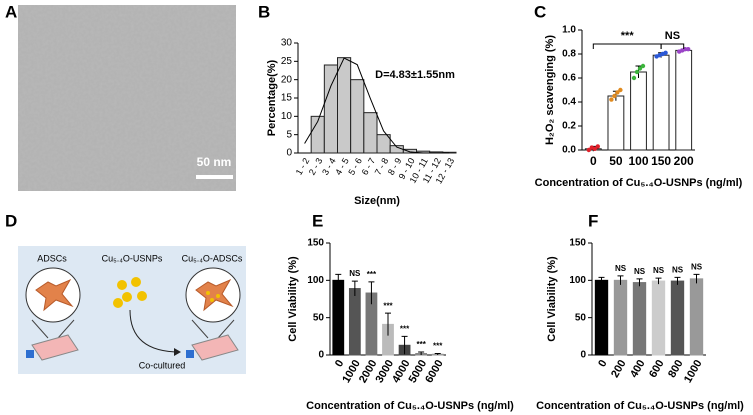 The image size is (753, 415). I want to click on y-tick-label: 0.8, so click(569, 54).